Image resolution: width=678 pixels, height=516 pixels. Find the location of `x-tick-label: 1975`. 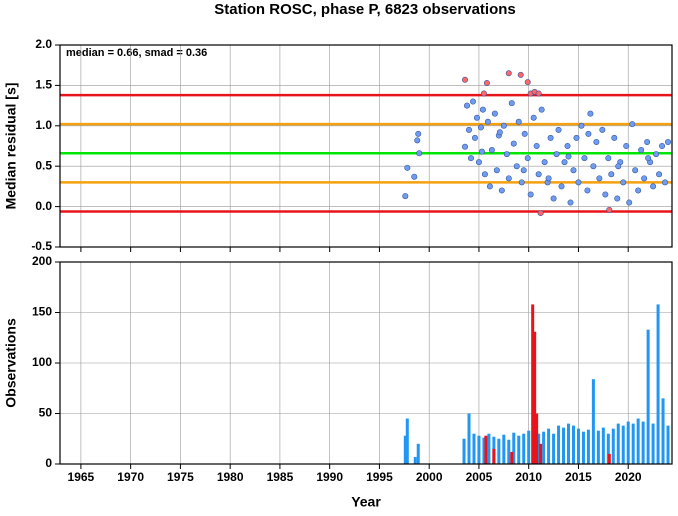

x-tick-label: 1975 is located at coordinates (180, 477).